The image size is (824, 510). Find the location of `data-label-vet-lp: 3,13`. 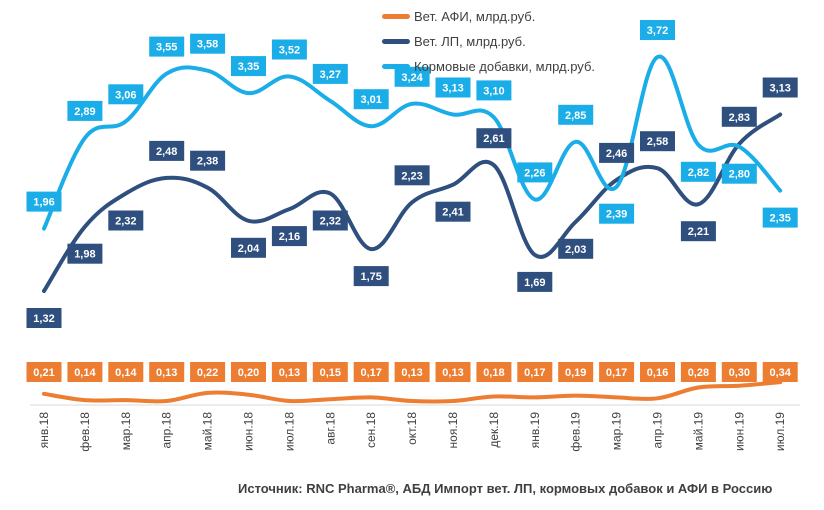

data-label-vet-lp: 3,13 is located at coordinates (780, 87).